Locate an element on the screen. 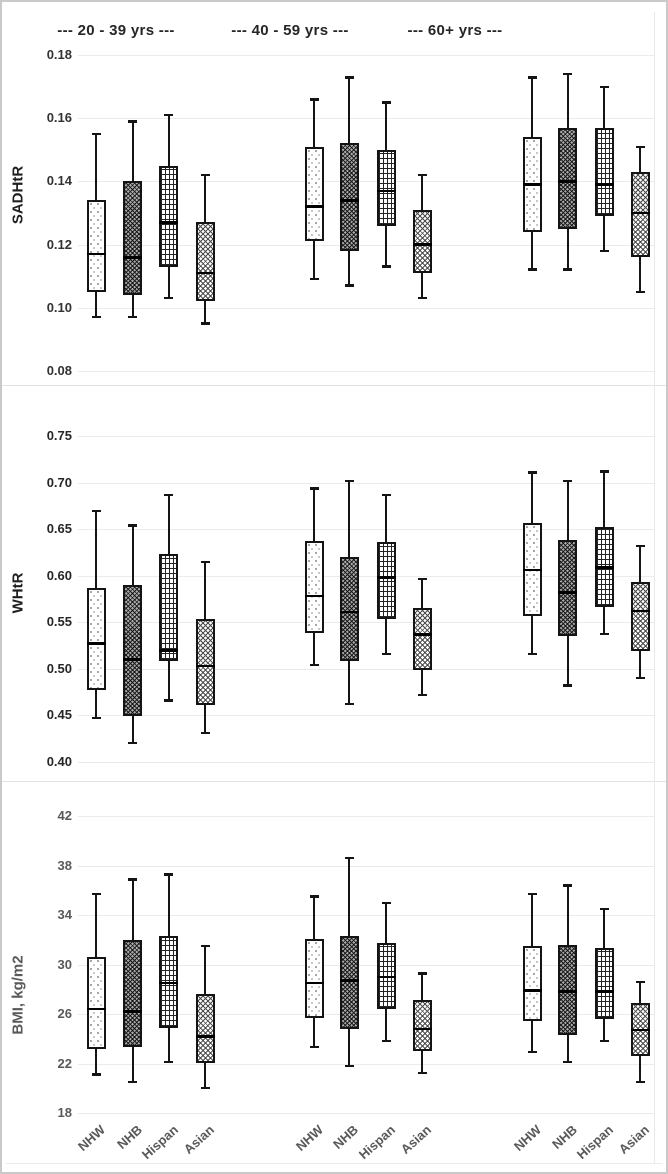  y-tick-label: 38 is located at coordinates (64, 865).